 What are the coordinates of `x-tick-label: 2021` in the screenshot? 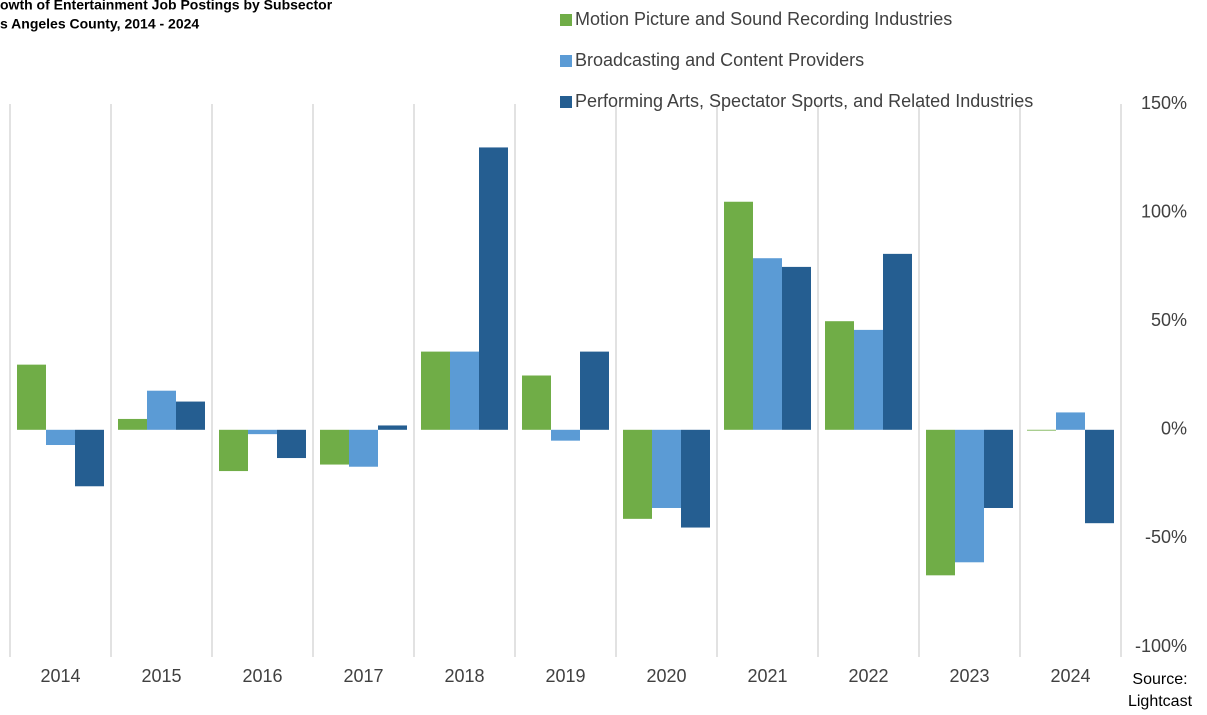 It's located at (767, 676).